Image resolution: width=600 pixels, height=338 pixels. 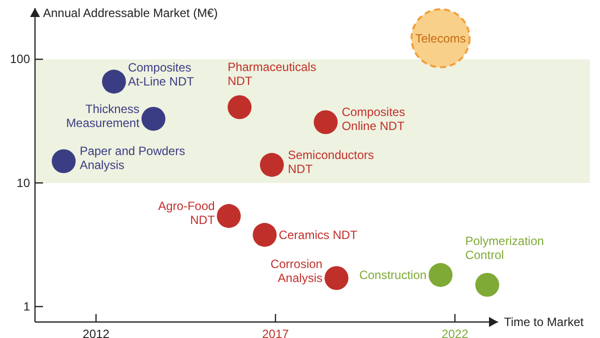 I want to click on y-tick-label: 10, so click(x=23, y=183).